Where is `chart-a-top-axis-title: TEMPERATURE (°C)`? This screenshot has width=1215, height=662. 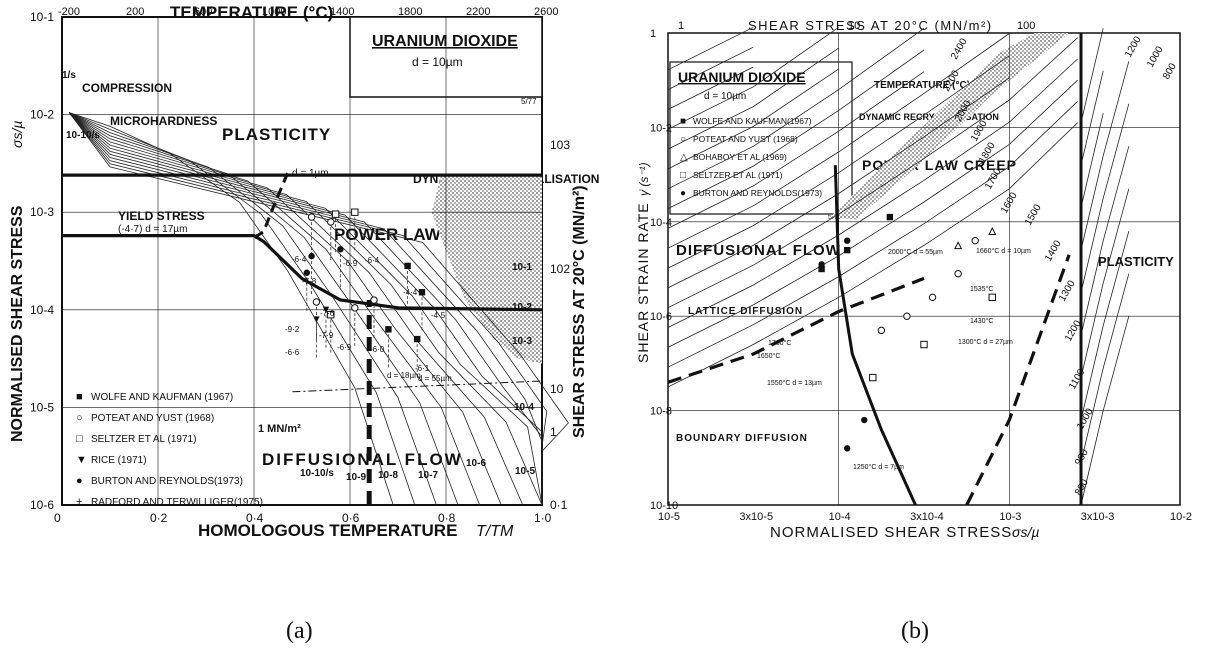 chart-a-top-axis-title: TEMPERATURE (°C) is located at coordinates (251, 12).